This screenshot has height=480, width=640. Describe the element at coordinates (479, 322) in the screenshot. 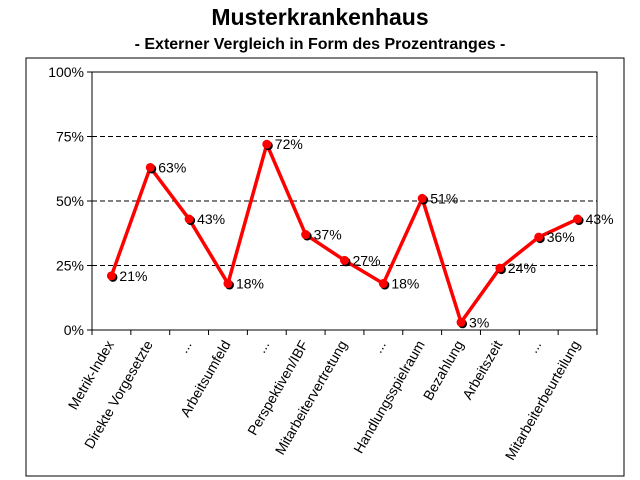

I see `data-label: 3%` at that location.